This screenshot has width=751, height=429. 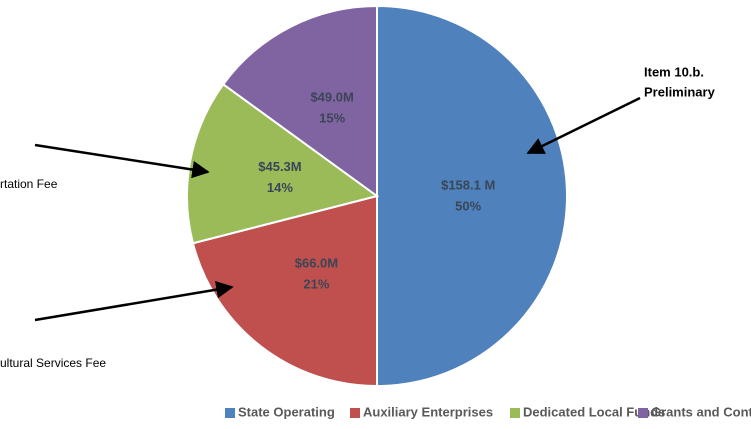 What do you see at coordinates (680, 91) in the screenshot?
I see `annotation: Preliminary` at bounding box center [680, 91].